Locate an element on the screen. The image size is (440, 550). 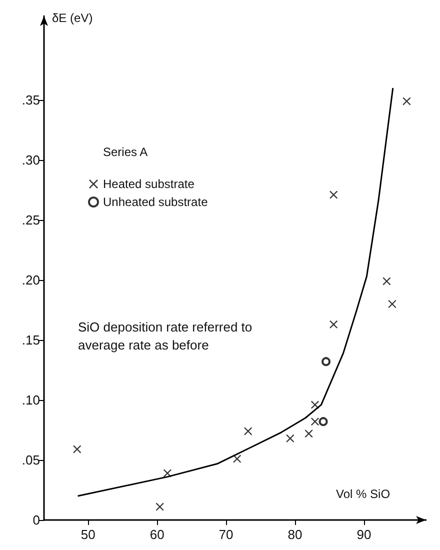
y-tick-label: .25 is located at coordinates (31, 220).